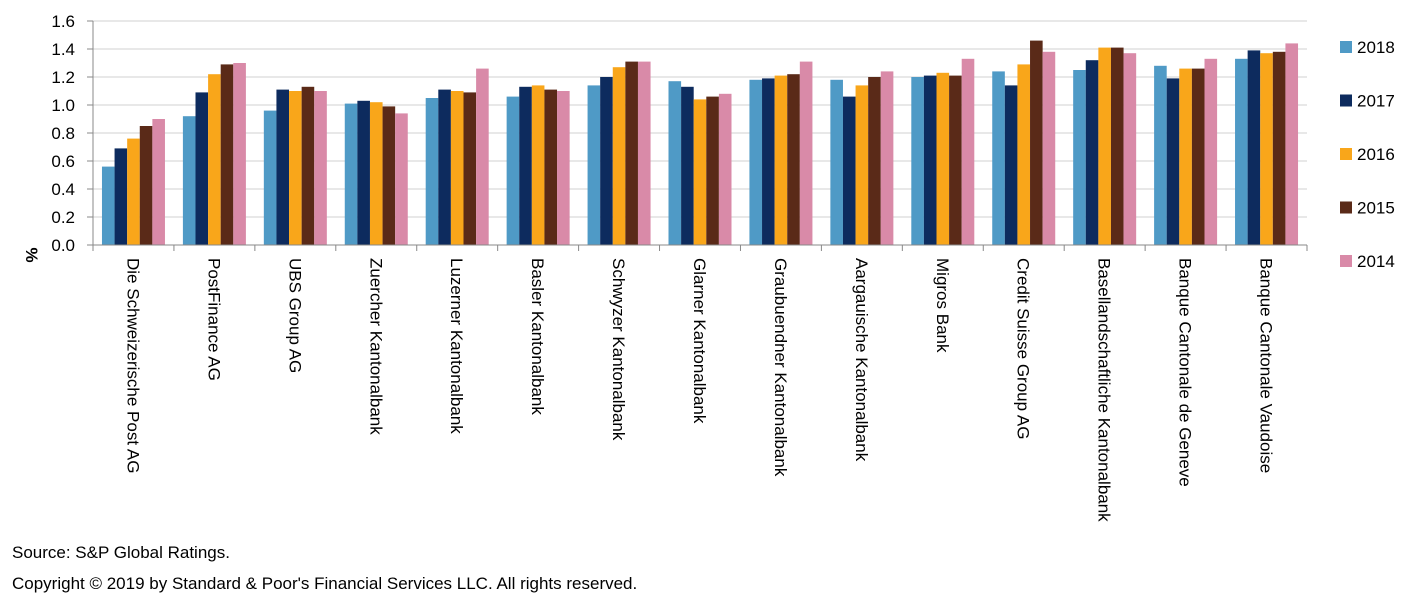 This screenshot has width=1423, height=594. I want to click on legend-swatch-2015, so click(1346, 208).